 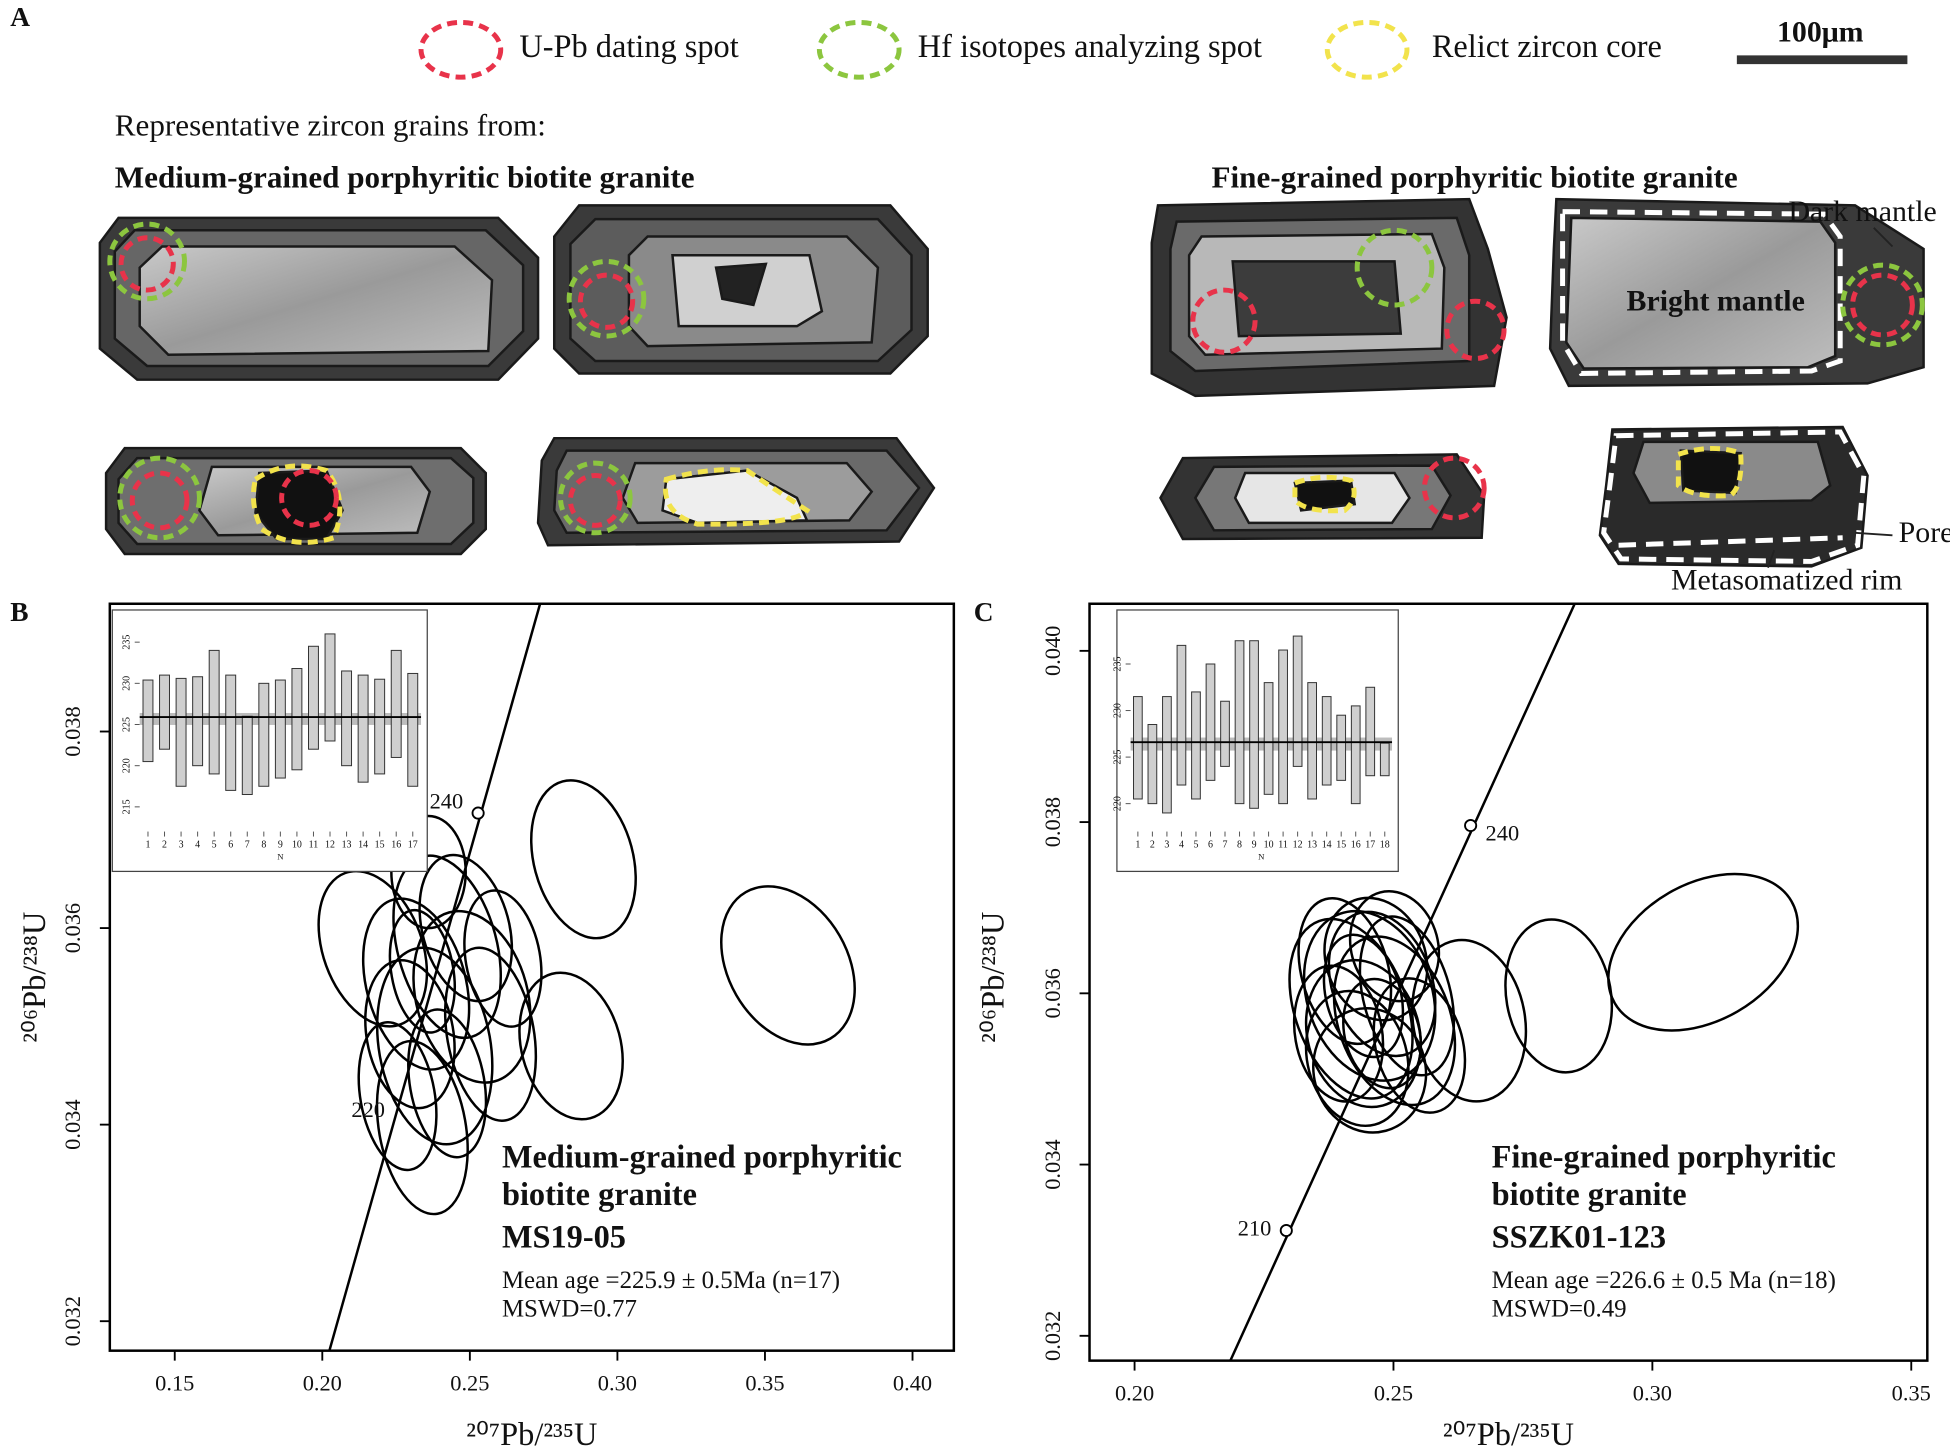 What do you see at coordinates (20, 17) in the screenshot?
I see `panel-label: A` at bounding box center [20, 17].